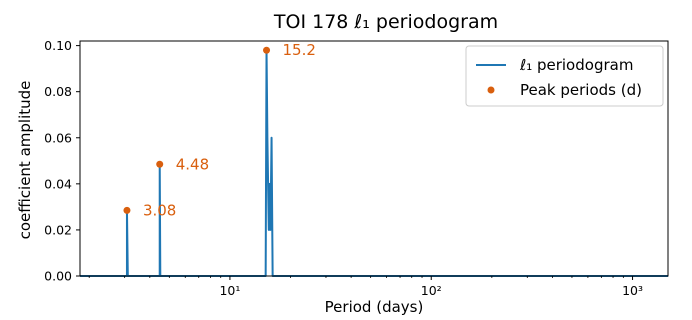 This screenshot has height=320, width=692. What do you see at coordinates (58, 276) in the screenshot?
I see `y-tick-label: 0.00` at bounding box center [58, 276].